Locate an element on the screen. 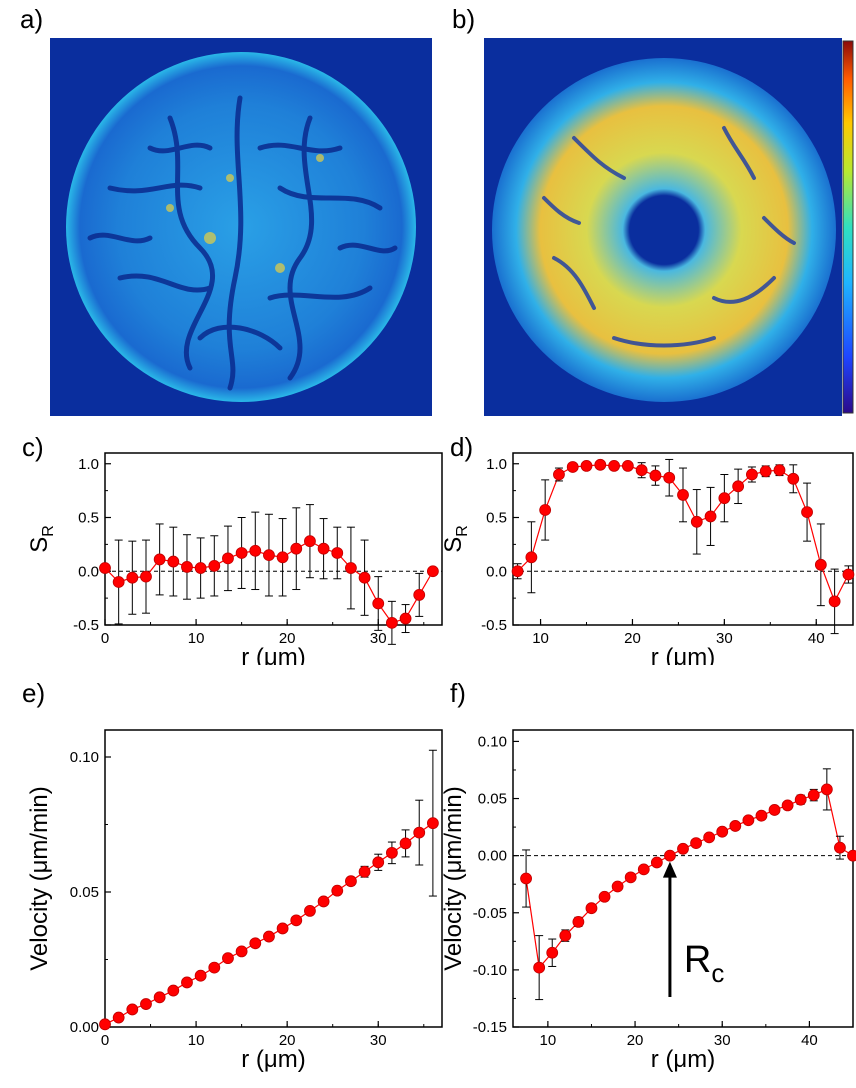 The height and width of the screenshot is (1088, 856). rc-annotation: Rc is located at coordinates (704, 963).